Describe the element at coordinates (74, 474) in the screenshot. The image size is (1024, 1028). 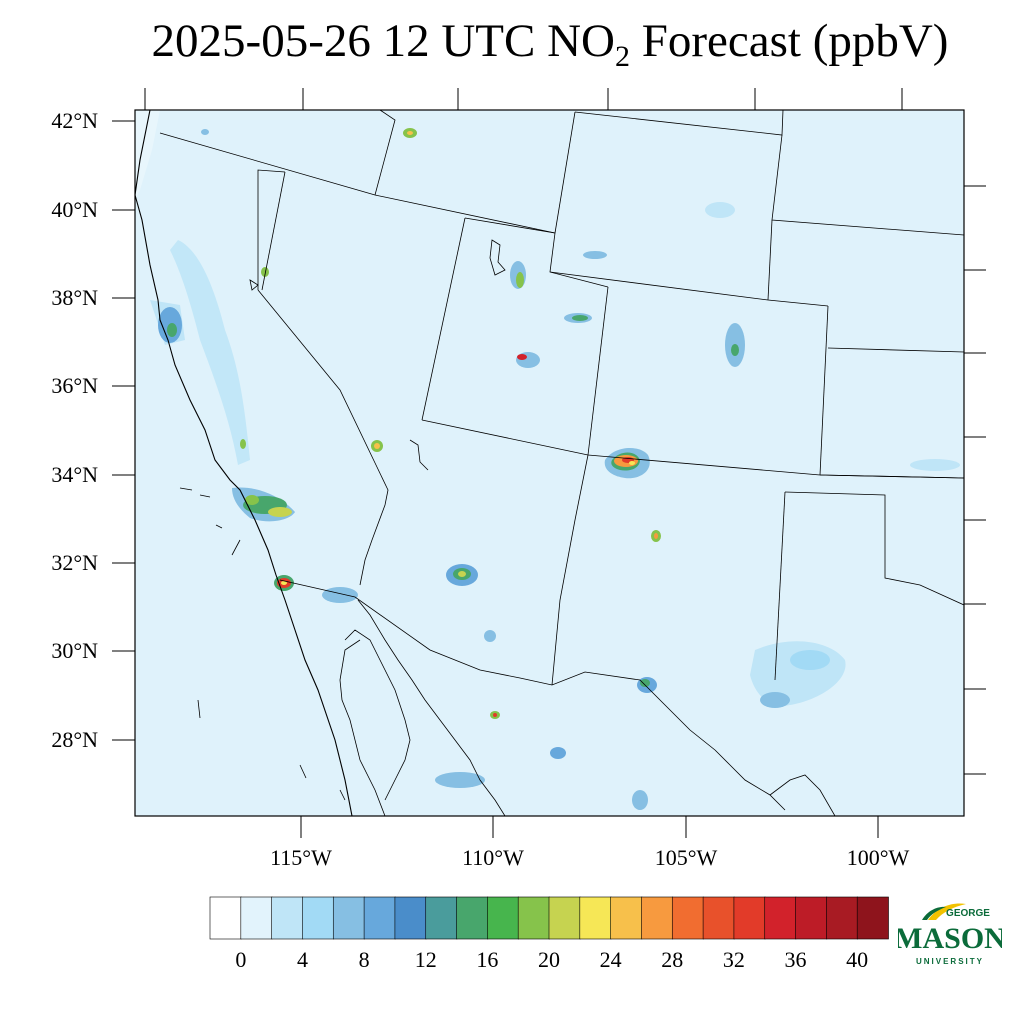
I see `lat-label: 34°N` at that location.